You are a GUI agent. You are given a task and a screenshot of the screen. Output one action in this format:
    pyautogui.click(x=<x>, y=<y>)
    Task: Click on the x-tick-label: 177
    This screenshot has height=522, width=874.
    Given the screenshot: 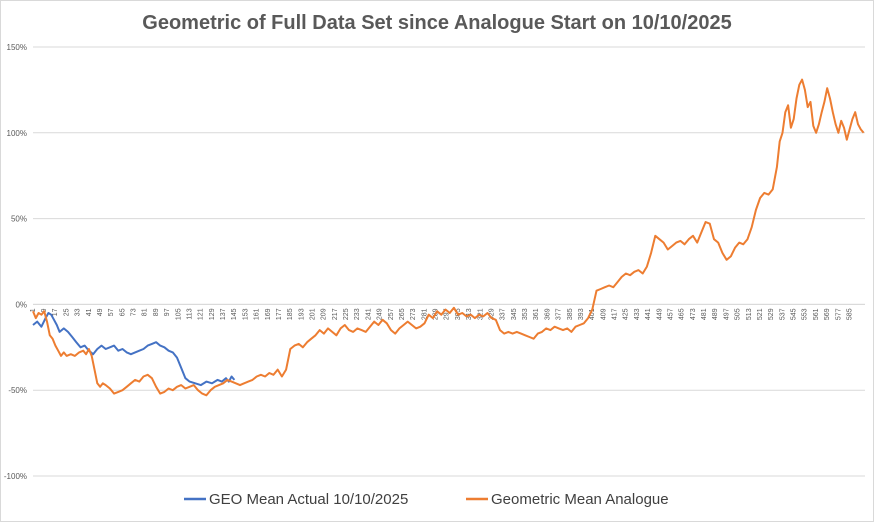 What is the action you would take?
    pyautogui.click(x=279, y=314)
    